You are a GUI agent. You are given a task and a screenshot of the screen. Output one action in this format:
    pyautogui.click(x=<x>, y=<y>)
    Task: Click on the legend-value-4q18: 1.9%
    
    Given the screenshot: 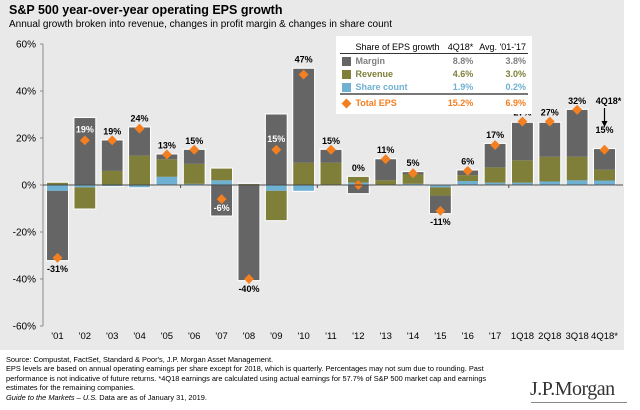 What is the action you would take?
    pyautogui.click(x=463, y=86)
    